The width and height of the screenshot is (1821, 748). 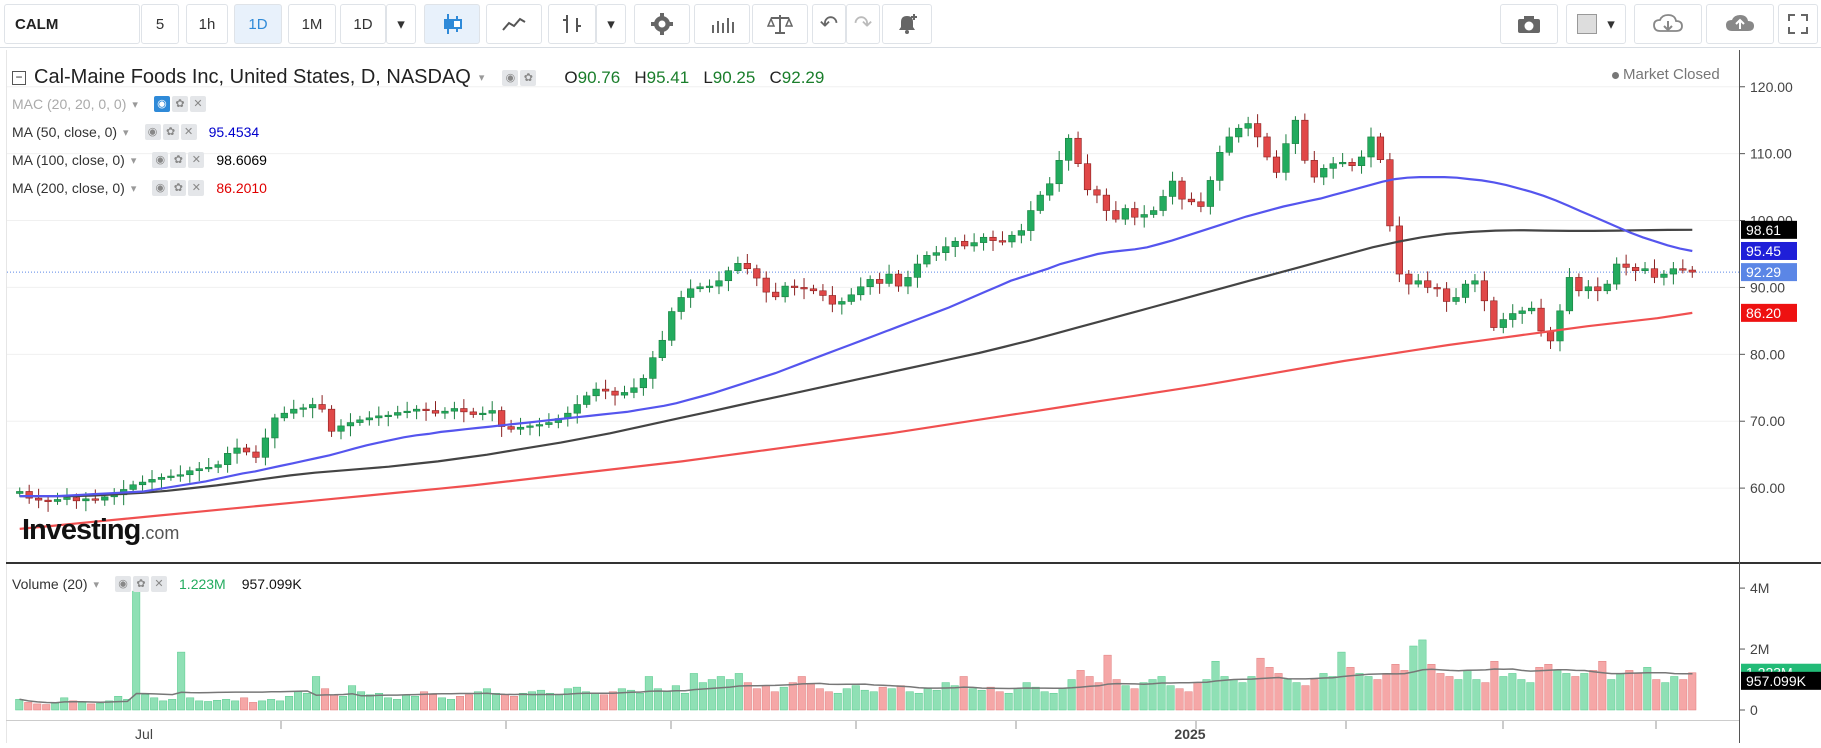 What do you see at coordinates (913, 563) in the screenshot?
I see `pane-divider` at bounding box center [913, 563].